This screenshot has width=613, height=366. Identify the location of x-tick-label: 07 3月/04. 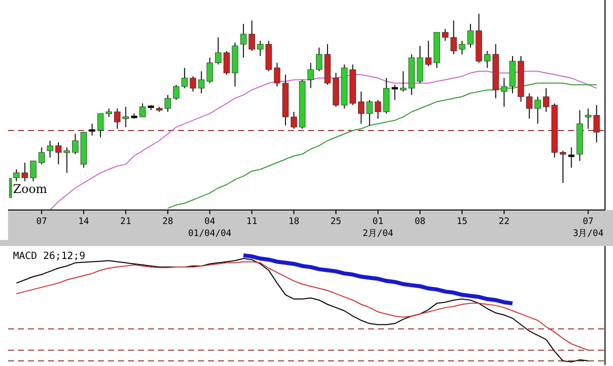
(588, 228).